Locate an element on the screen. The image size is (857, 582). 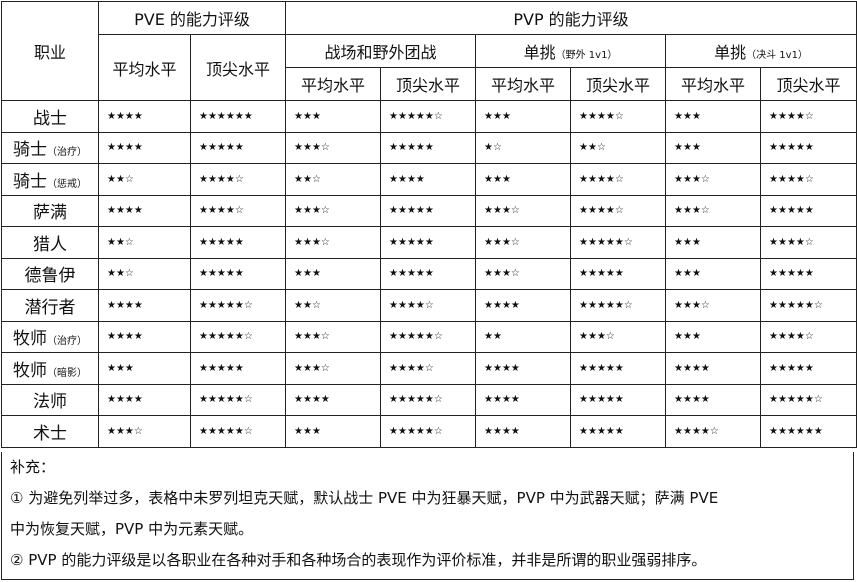
table-row: 骑士（惩戒） ★★☆ ★★★★☆ ★★☆ ★★★★ ★★★ ★★★★☆ ★★★☆ ★★★★☆ is located at coordinates (429, 179).